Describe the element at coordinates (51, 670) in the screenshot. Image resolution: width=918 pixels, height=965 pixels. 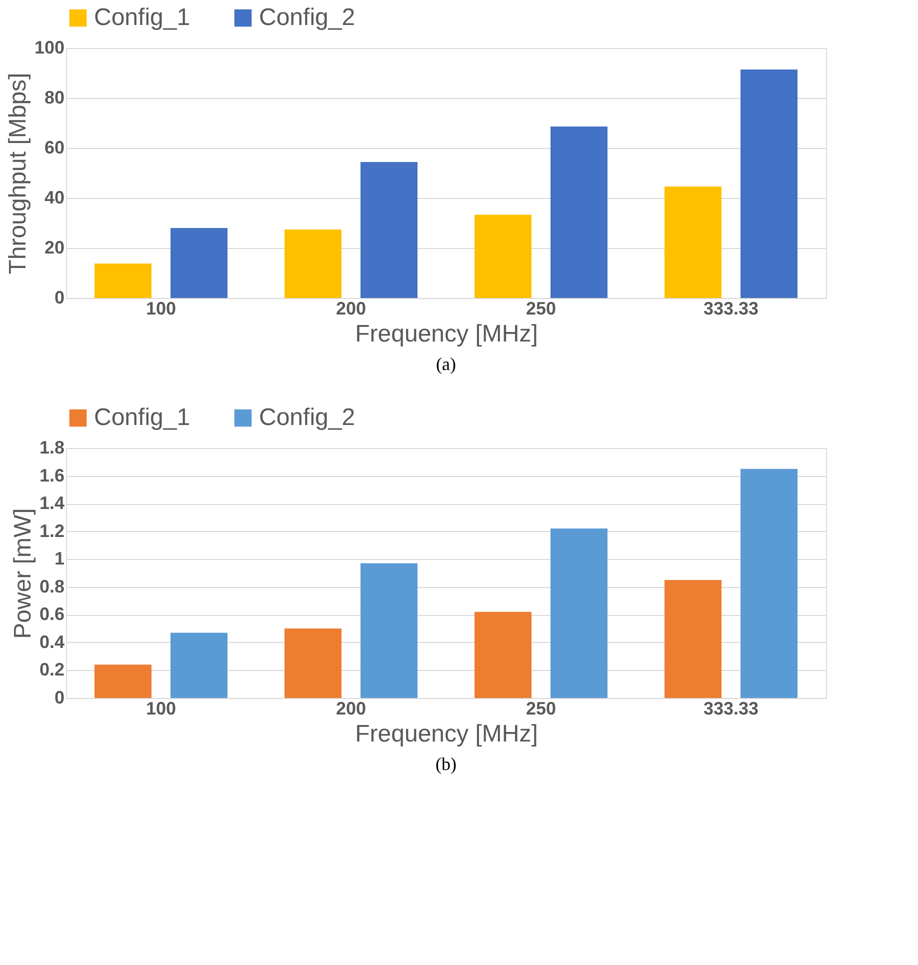
I see `y-tick-label: 0.2` at that location.